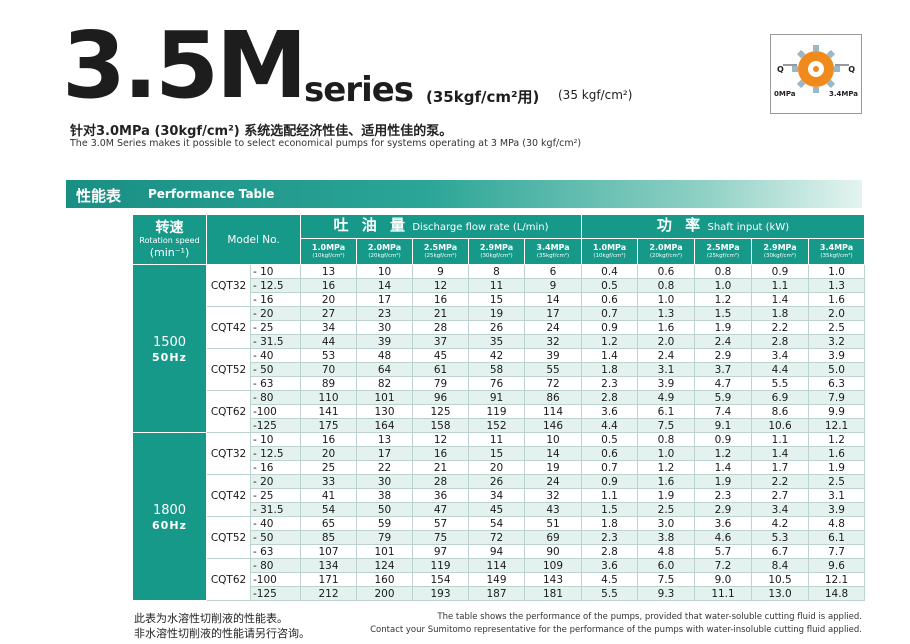  What do you see at coordinates (275, 551) in the screenshot?
I see `model-suffix-cell: - 63` at bounding box center [275, 551].